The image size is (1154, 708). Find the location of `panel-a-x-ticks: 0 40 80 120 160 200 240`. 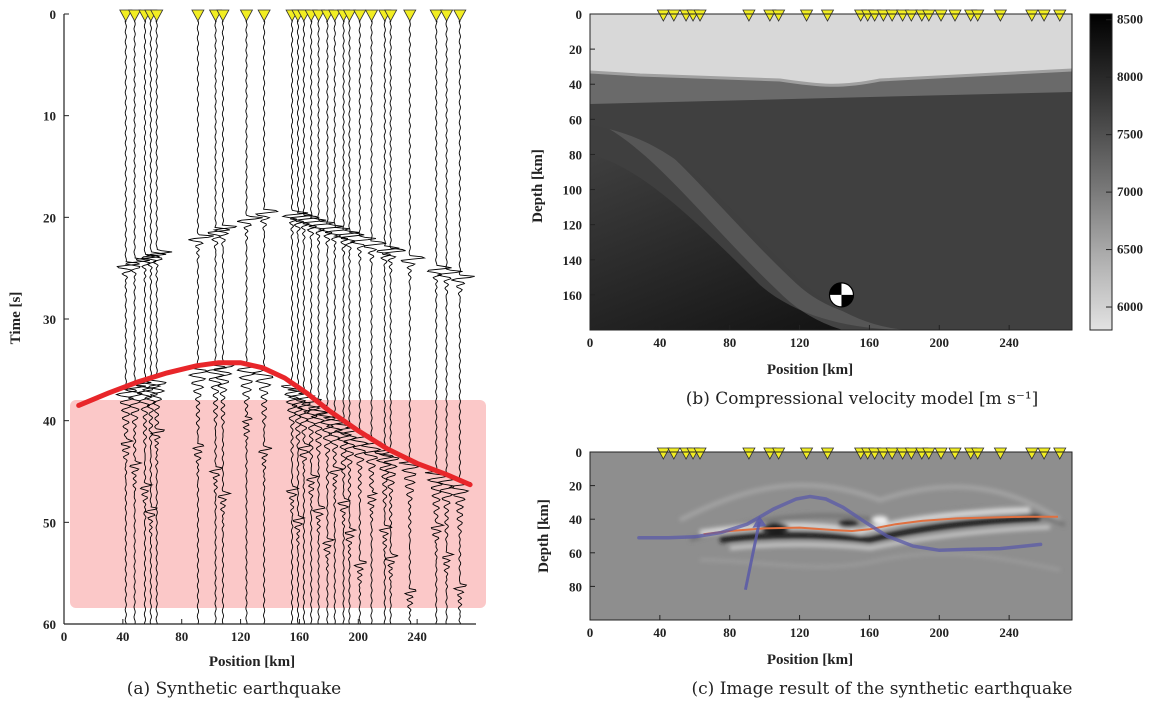

panel-a-x-ticks: 0 40 80 120 160 200 240 is located at coordinates (244, 631).